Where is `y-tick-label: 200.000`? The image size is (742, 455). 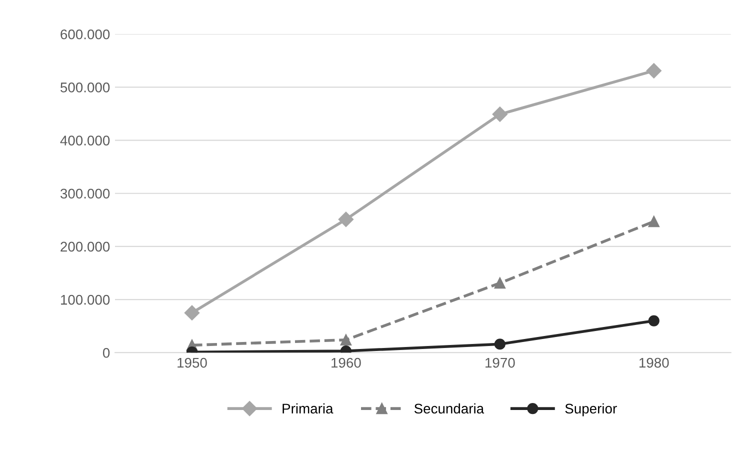
y-tick-label: 200.000 is located at coordinates (85, 247).